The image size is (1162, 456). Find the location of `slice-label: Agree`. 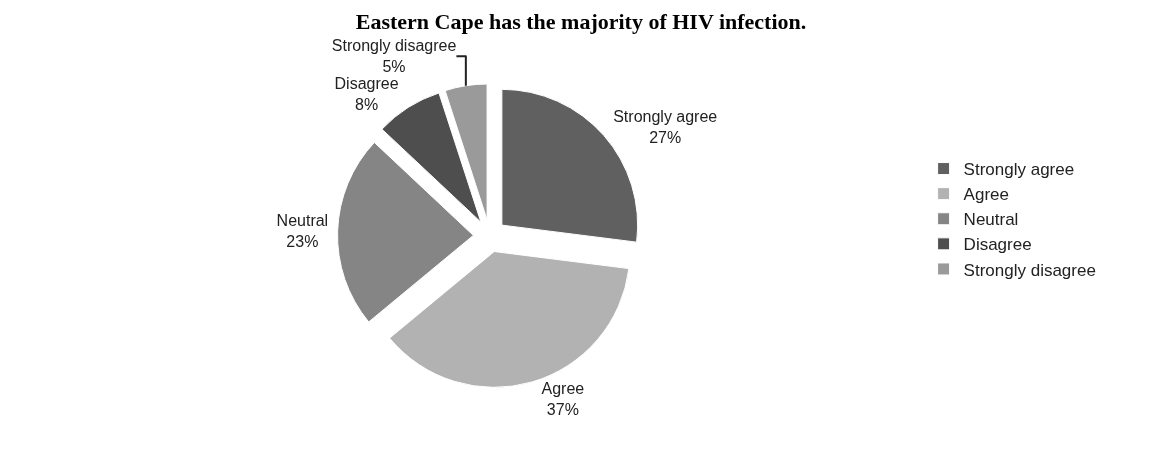

slice-label: Agree is located at coordinates (563, 389).